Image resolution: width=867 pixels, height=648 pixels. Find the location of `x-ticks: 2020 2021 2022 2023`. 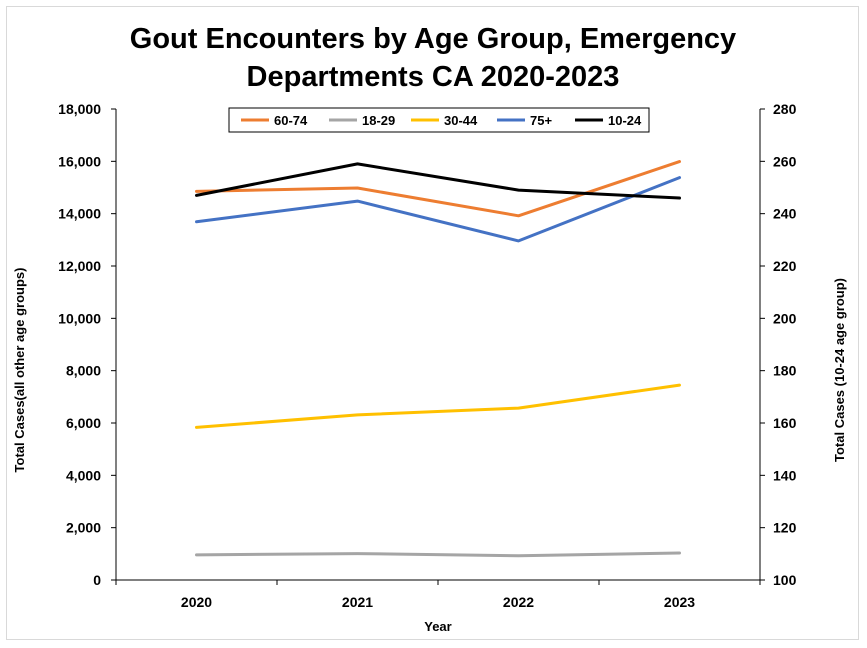

x-ticks: 2020 2021 2022 2023 is located at coordinates (438, 595).